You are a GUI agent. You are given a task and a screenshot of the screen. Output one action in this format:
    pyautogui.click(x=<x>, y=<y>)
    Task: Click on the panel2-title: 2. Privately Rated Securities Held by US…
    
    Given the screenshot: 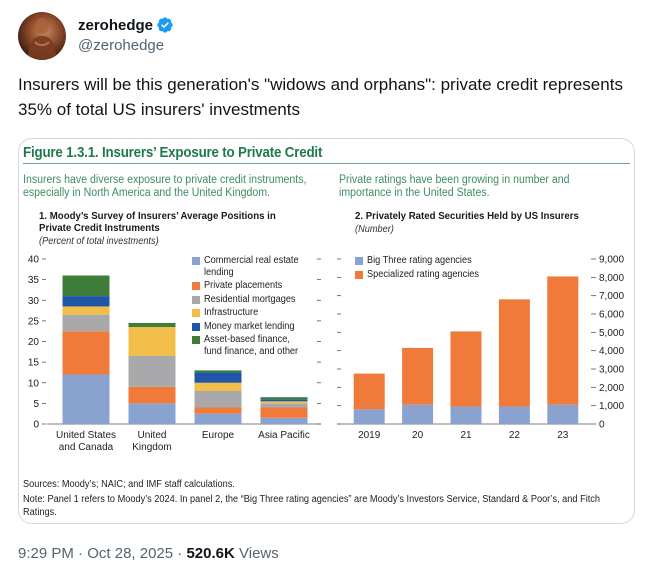 What is the action you would take?
    pyautogui.click(x=467, y=216)
    